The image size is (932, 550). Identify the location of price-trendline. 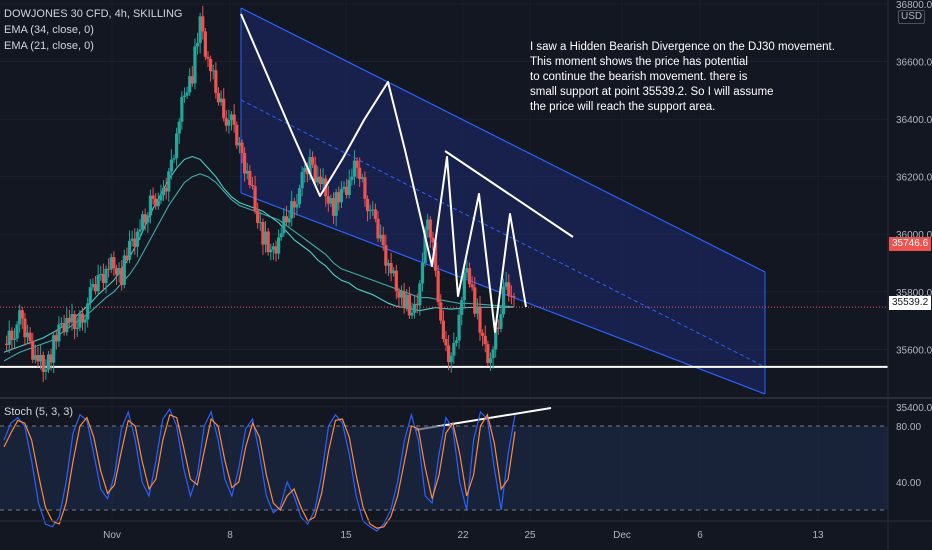
(509, 194).